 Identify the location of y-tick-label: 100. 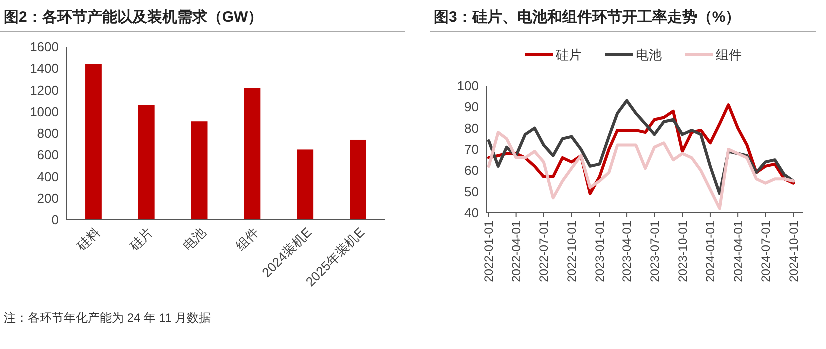
(468, 86).